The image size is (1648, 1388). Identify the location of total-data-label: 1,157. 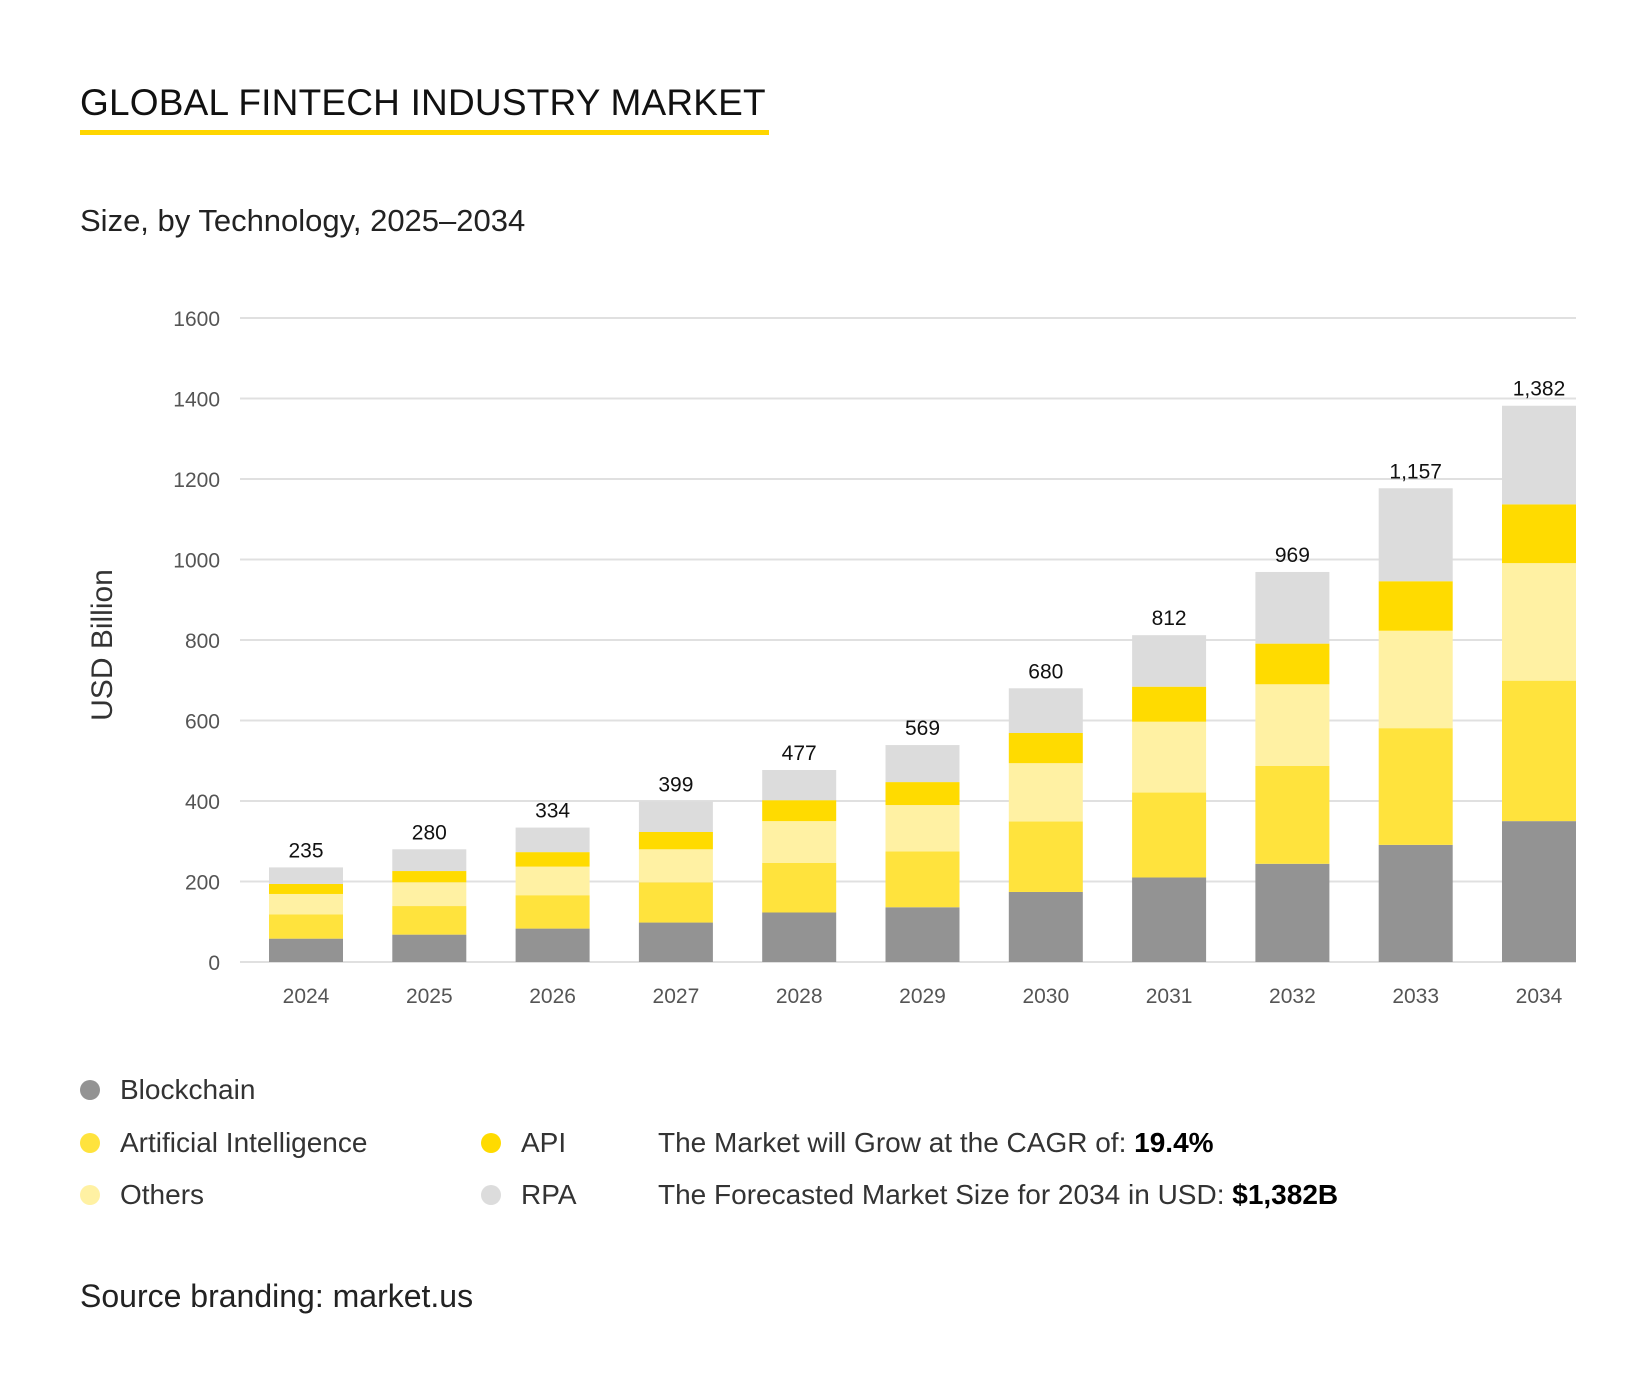
(1415, 471).